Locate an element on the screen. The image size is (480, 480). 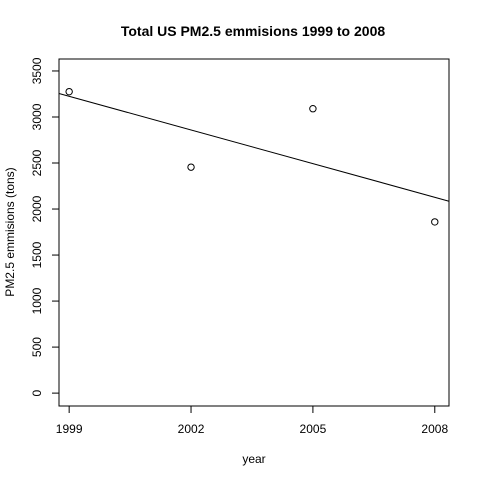
y-tick-label: 1000 is located at coordinates (37, 300).